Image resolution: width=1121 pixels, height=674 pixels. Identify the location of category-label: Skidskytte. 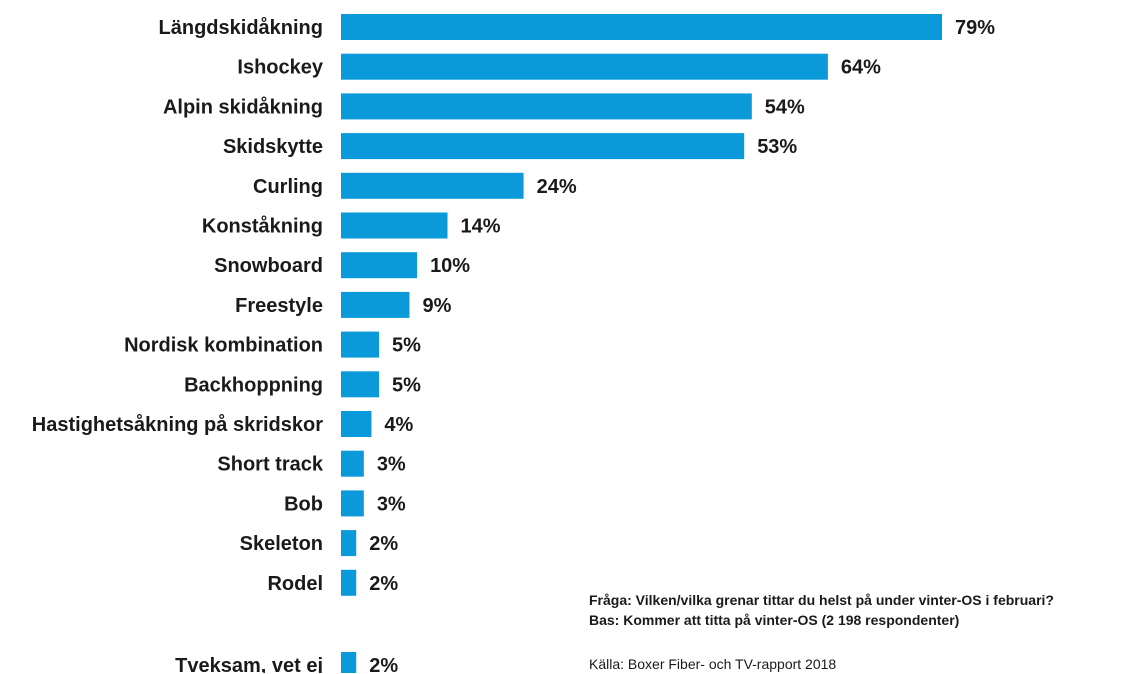
(273, 147).